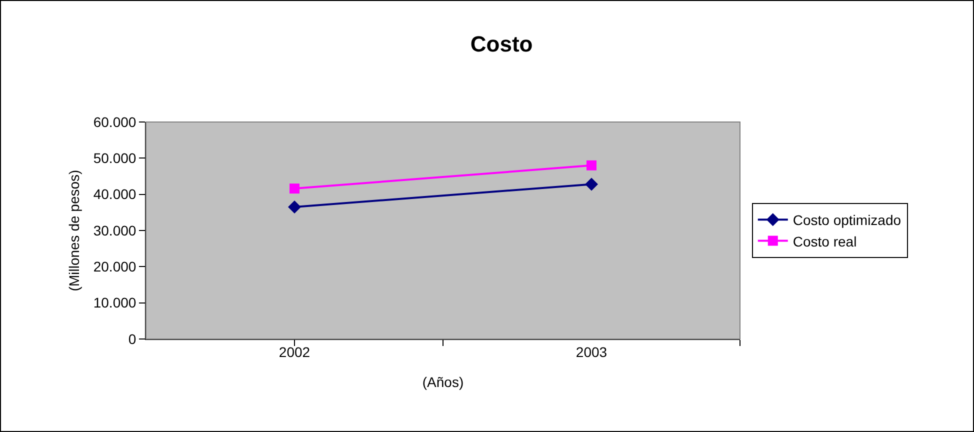 This screenshot has height=432, width=974. Describe the element at coordinates (114, 194) in the screenshot. I see `y-tick-label: 40.000` at that location.